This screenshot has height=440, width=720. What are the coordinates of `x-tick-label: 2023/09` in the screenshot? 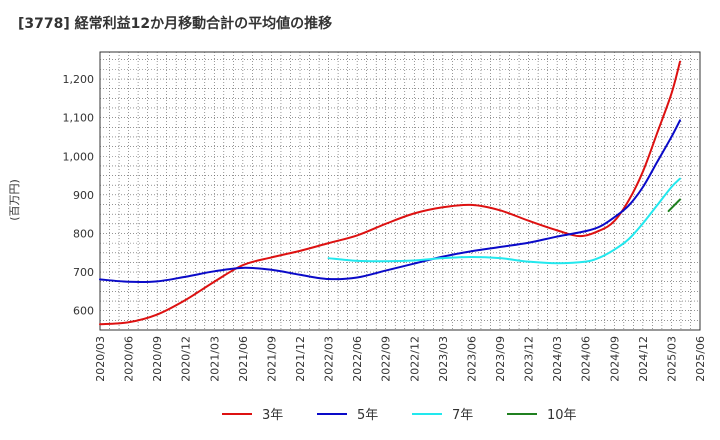 It's located at (500, 359).